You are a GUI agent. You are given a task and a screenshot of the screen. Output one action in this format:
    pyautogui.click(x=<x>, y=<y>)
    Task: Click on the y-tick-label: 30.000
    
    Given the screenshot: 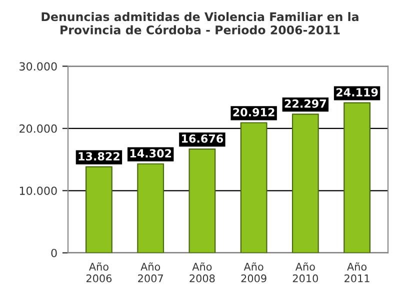 What is the action you would take?
    pyautogui.click(x=38, y=66)
    